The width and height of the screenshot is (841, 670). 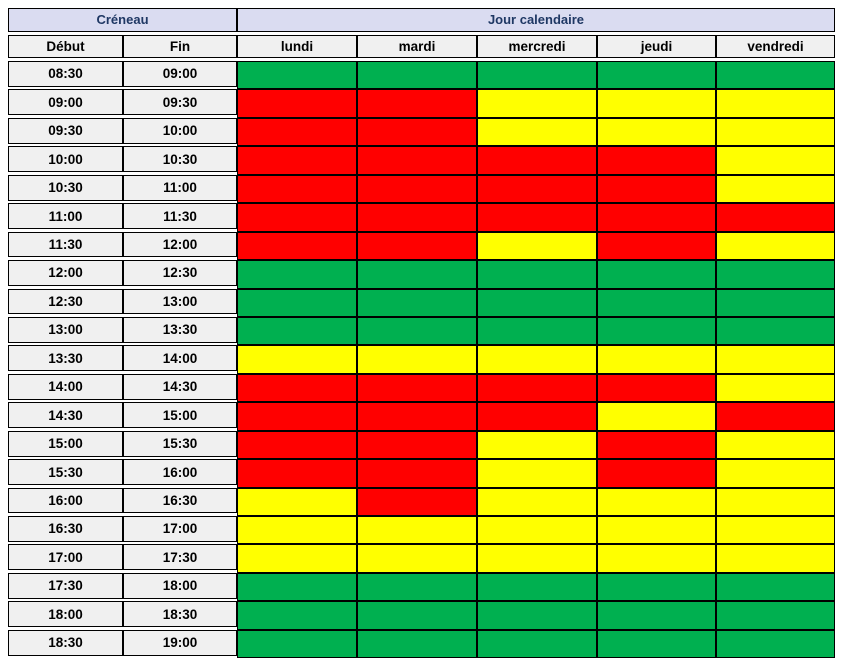 I want to click on slot-start-time-1200: 12:00, so click(x=65, y=273).